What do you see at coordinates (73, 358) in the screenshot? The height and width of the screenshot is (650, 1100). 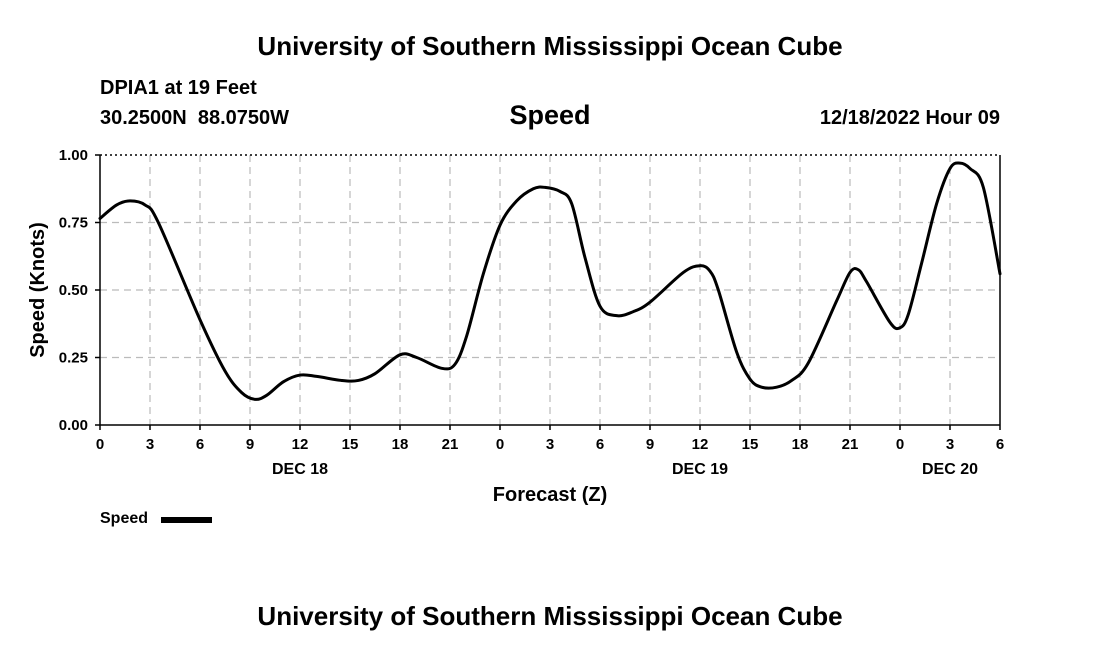 I see `y-tick-label: 0.25` at bounding box center [73, 358].